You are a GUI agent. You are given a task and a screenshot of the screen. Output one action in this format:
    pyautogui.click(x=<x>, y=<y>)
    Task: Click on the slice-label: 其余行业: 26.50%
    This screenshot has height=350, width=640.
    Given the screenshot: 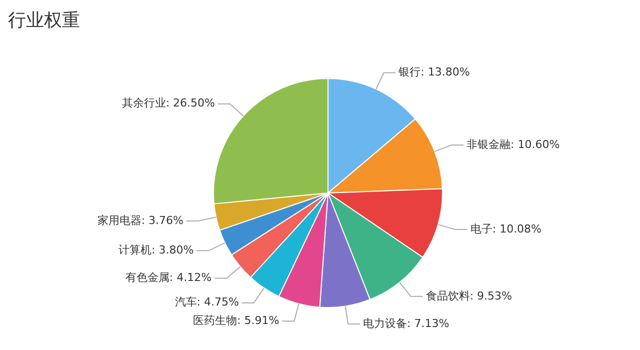 What is the action you would take?
    pyautogui.click(x=168, y=103)
    